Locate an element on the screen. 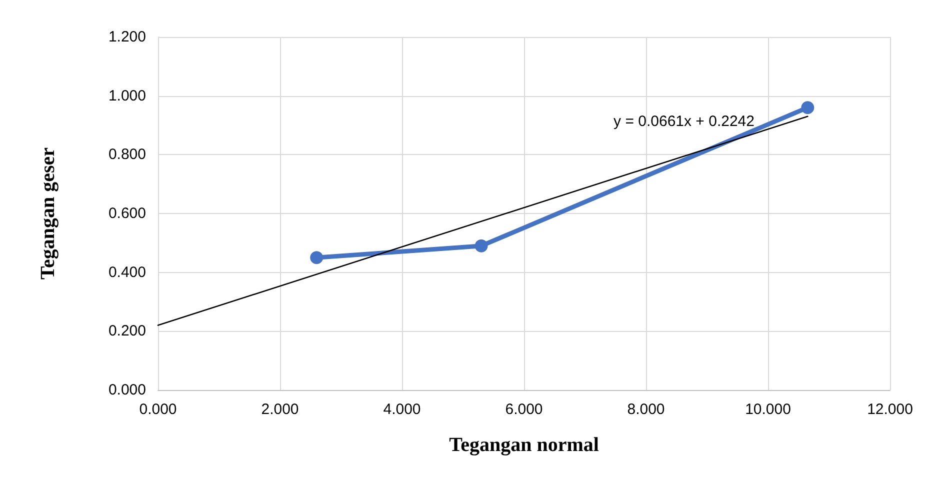  annotation: y = 0.0661x + 0.2242 is located at coordinates (684, 121).